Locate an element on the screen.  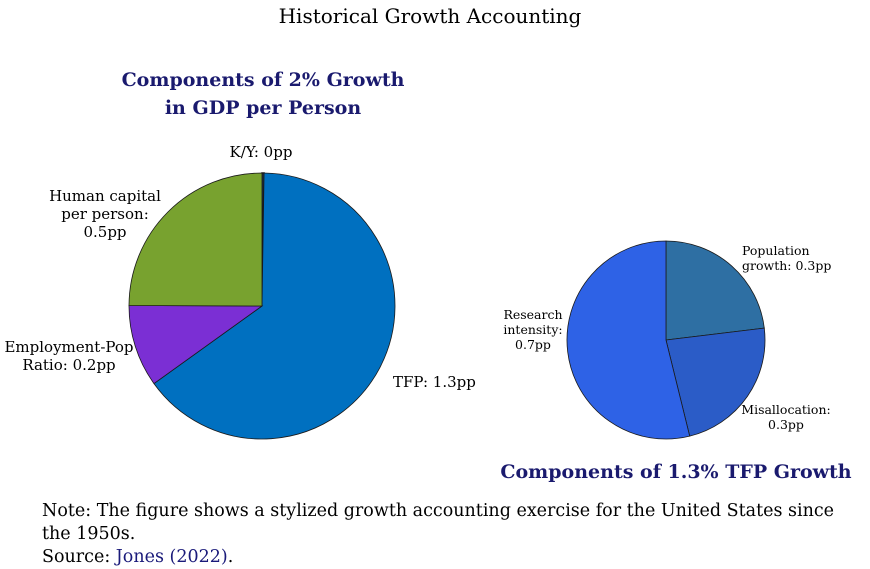
chart-title: Components of 2% Growth in GDP per Person is located at coordinates (263, 94).